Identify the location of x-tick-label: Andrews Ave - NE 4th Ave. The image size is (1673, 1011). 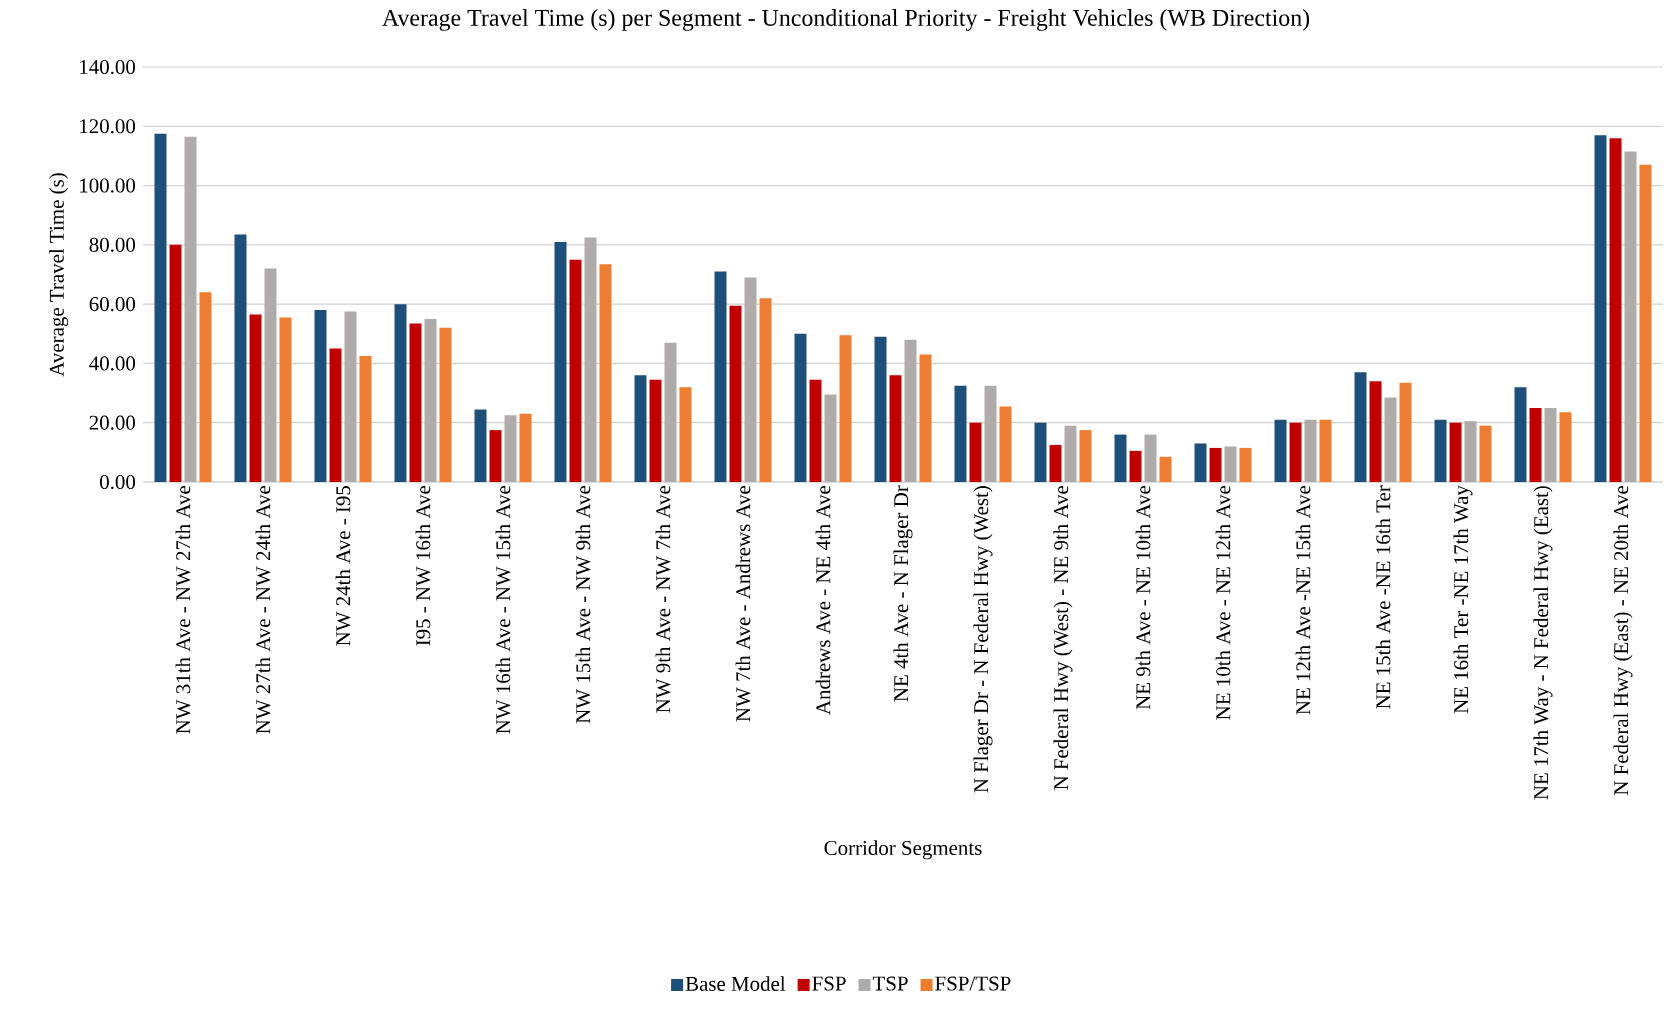
(823, 600).